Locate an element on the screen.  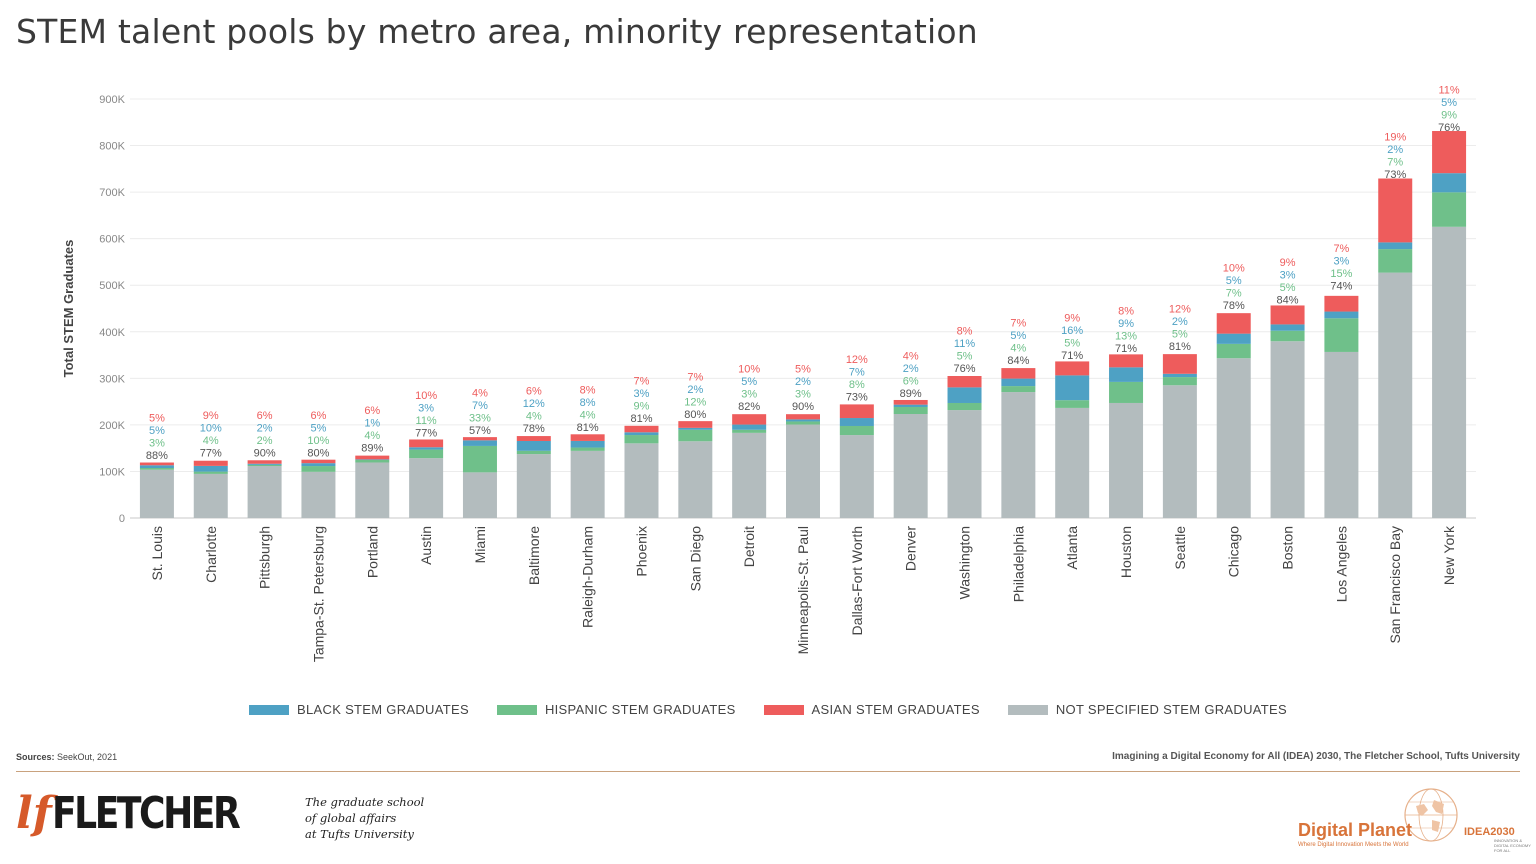
pct-label-black: 10% is located at coordinates (211, 429).